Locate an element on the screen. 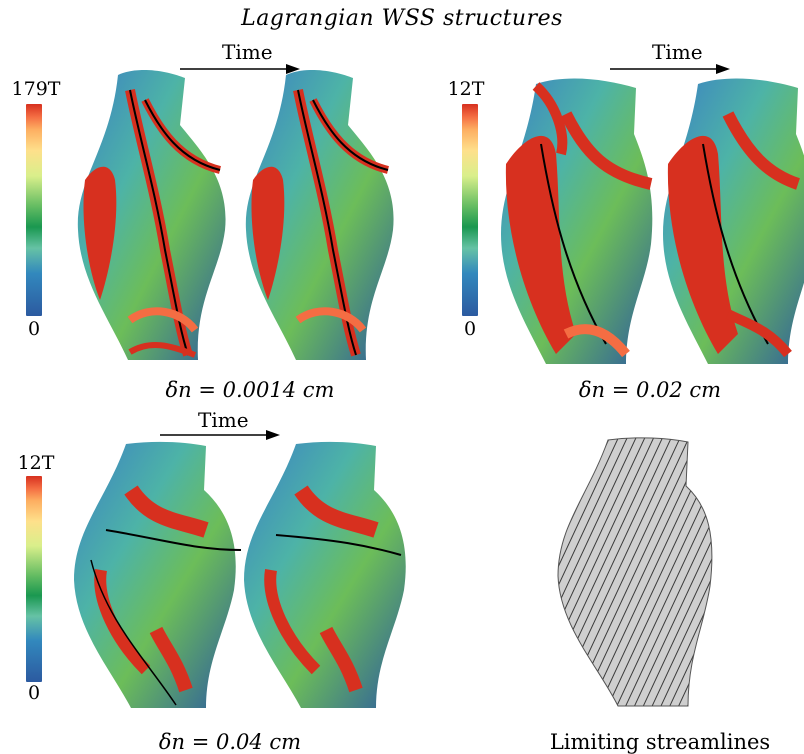 The image size is (804, 754). panel-caption: δn = 0.04 cm is located at coordinates (230, 742).